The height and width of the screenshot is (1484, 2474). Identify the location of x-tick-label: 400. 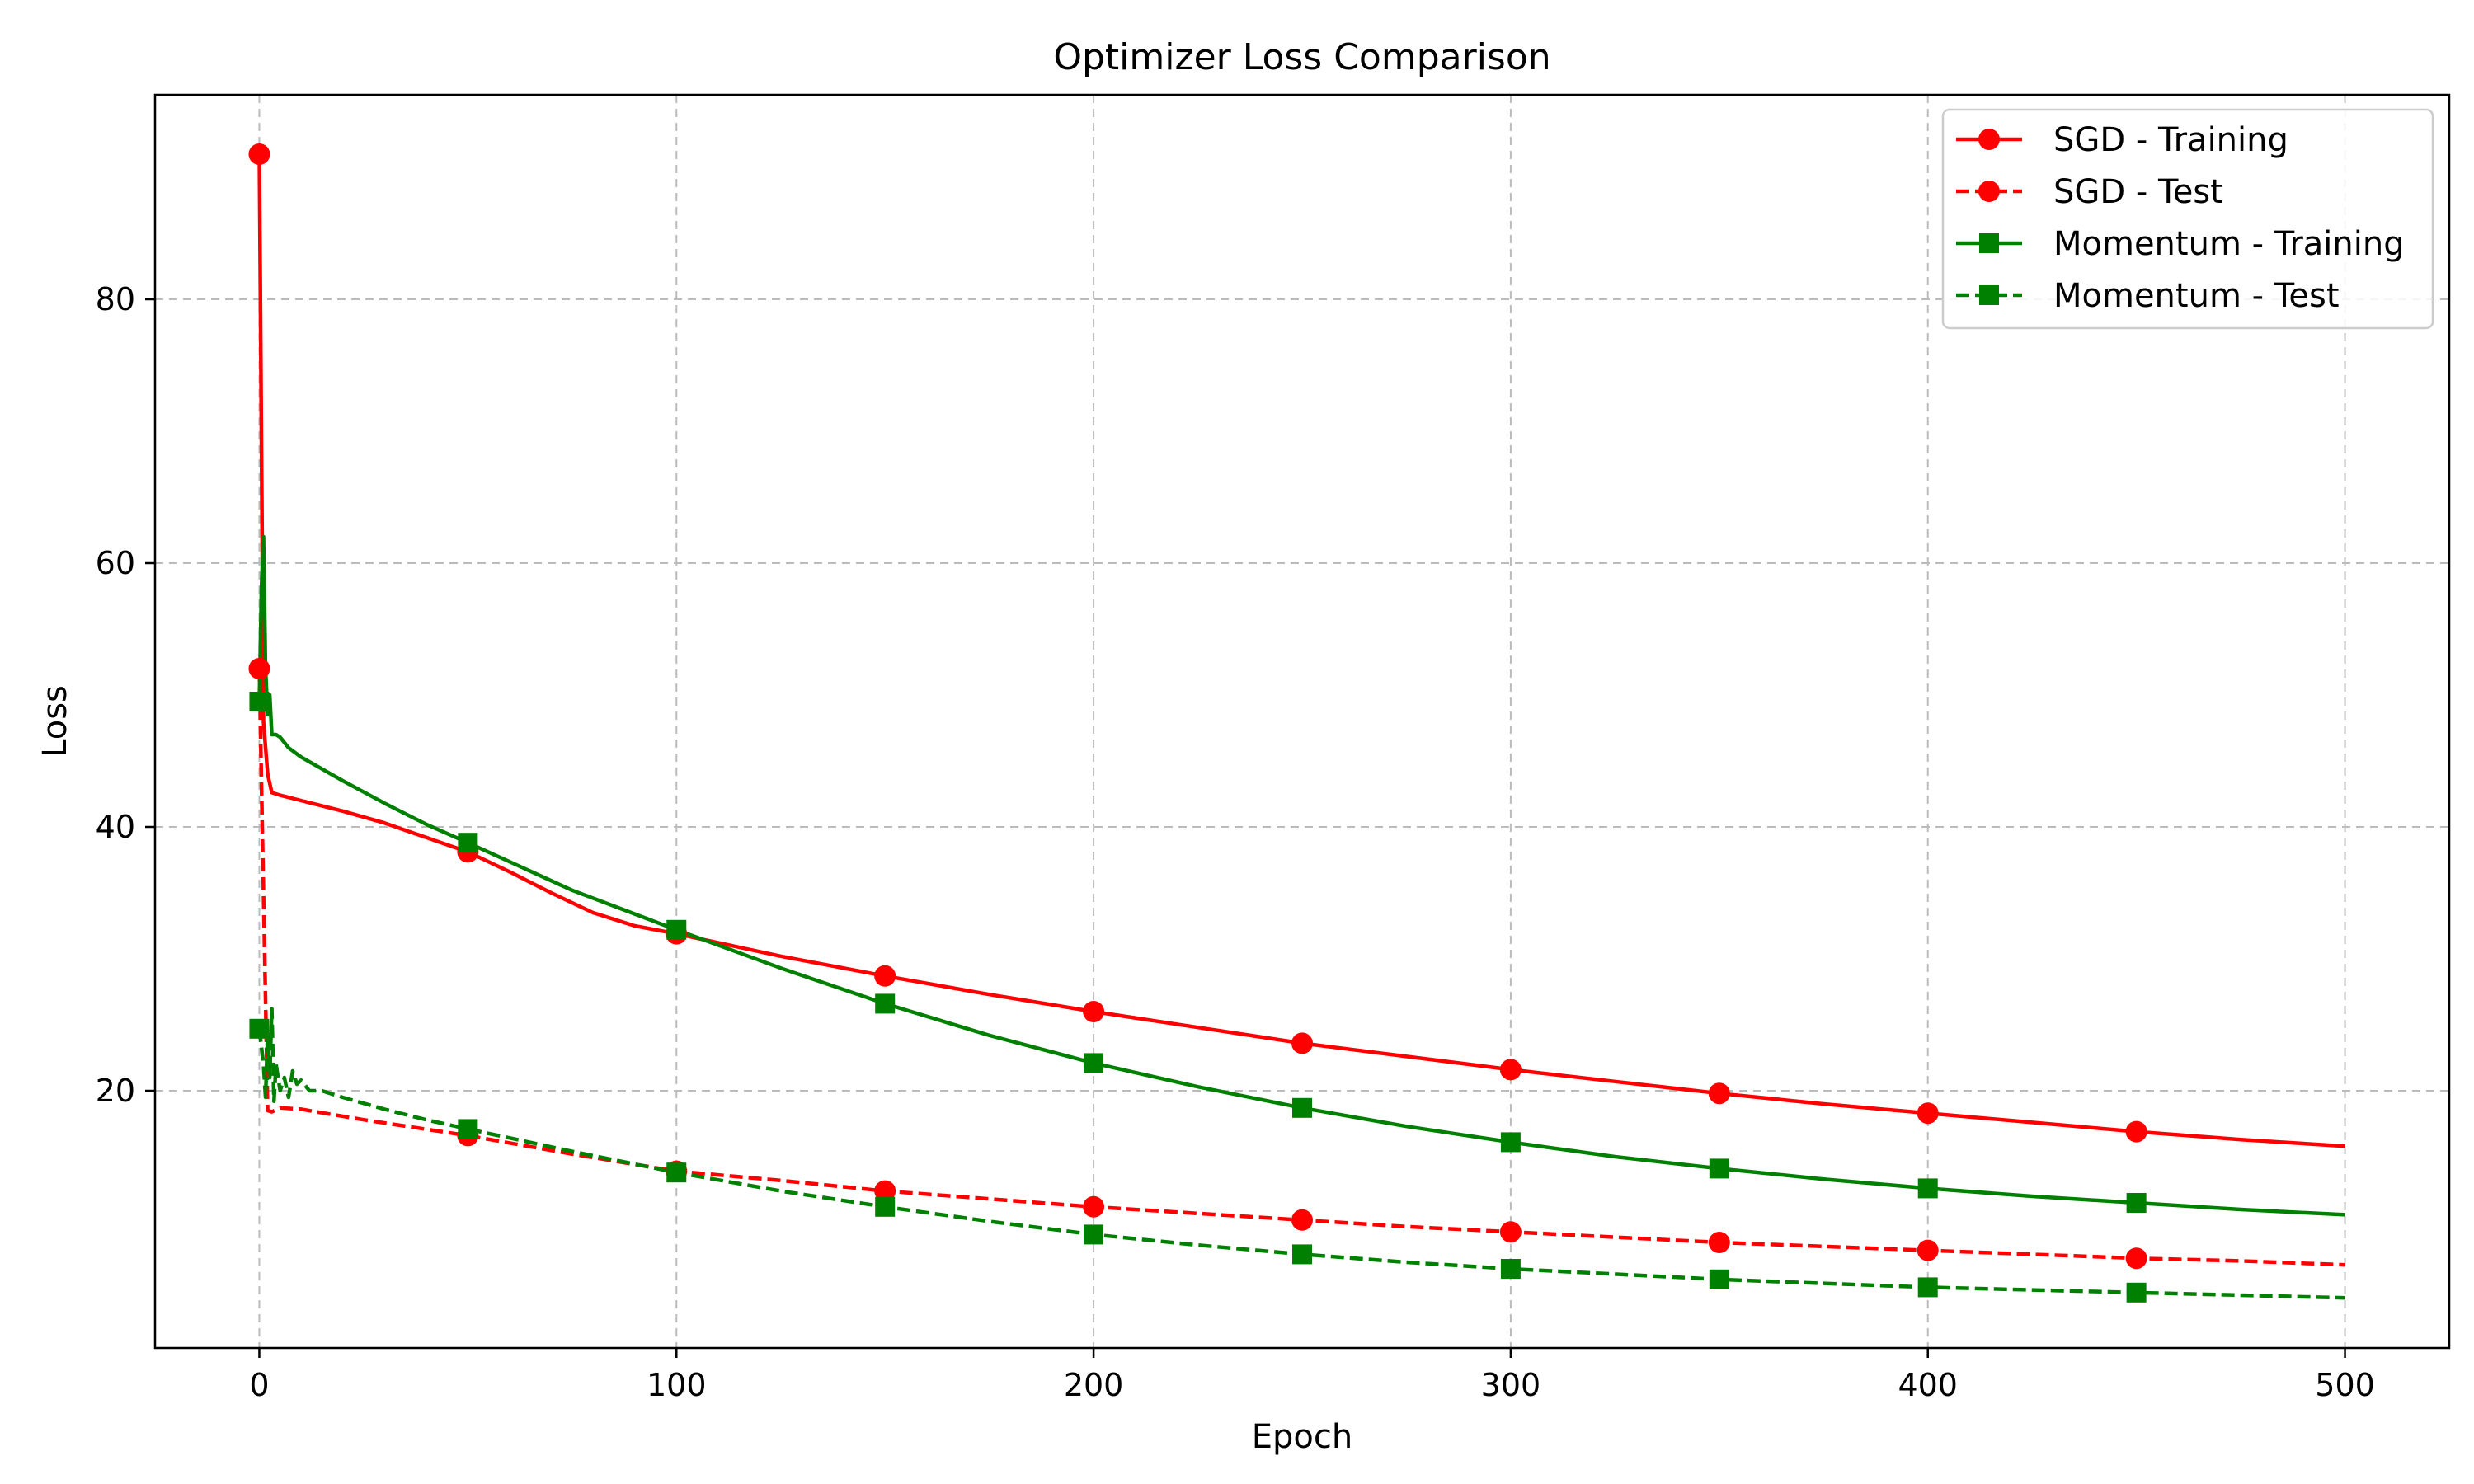
(1928, 1385).